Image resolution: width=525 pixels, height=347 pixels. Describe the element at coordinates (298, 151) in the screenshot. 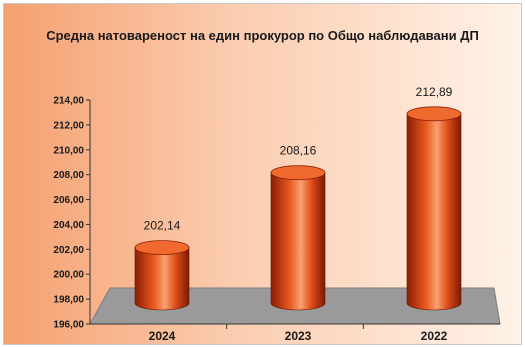

I see `data-label-2023: 208,16` at that location.